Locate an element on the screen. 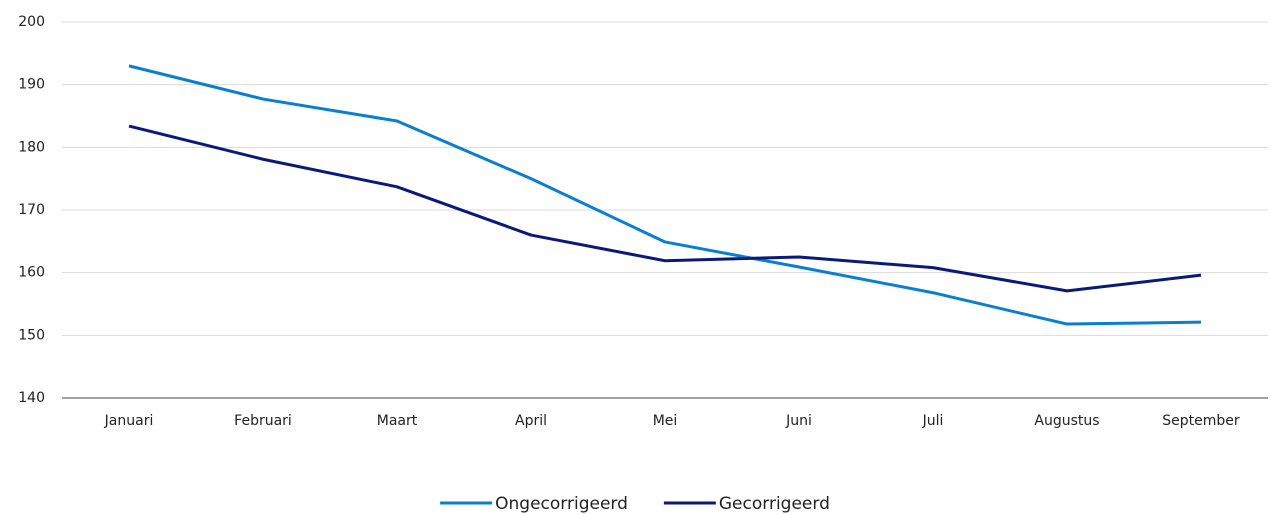 The height and width of the screenshot is (515, 1270). x-tick-label: Juli is located at coordinates (933, 421).